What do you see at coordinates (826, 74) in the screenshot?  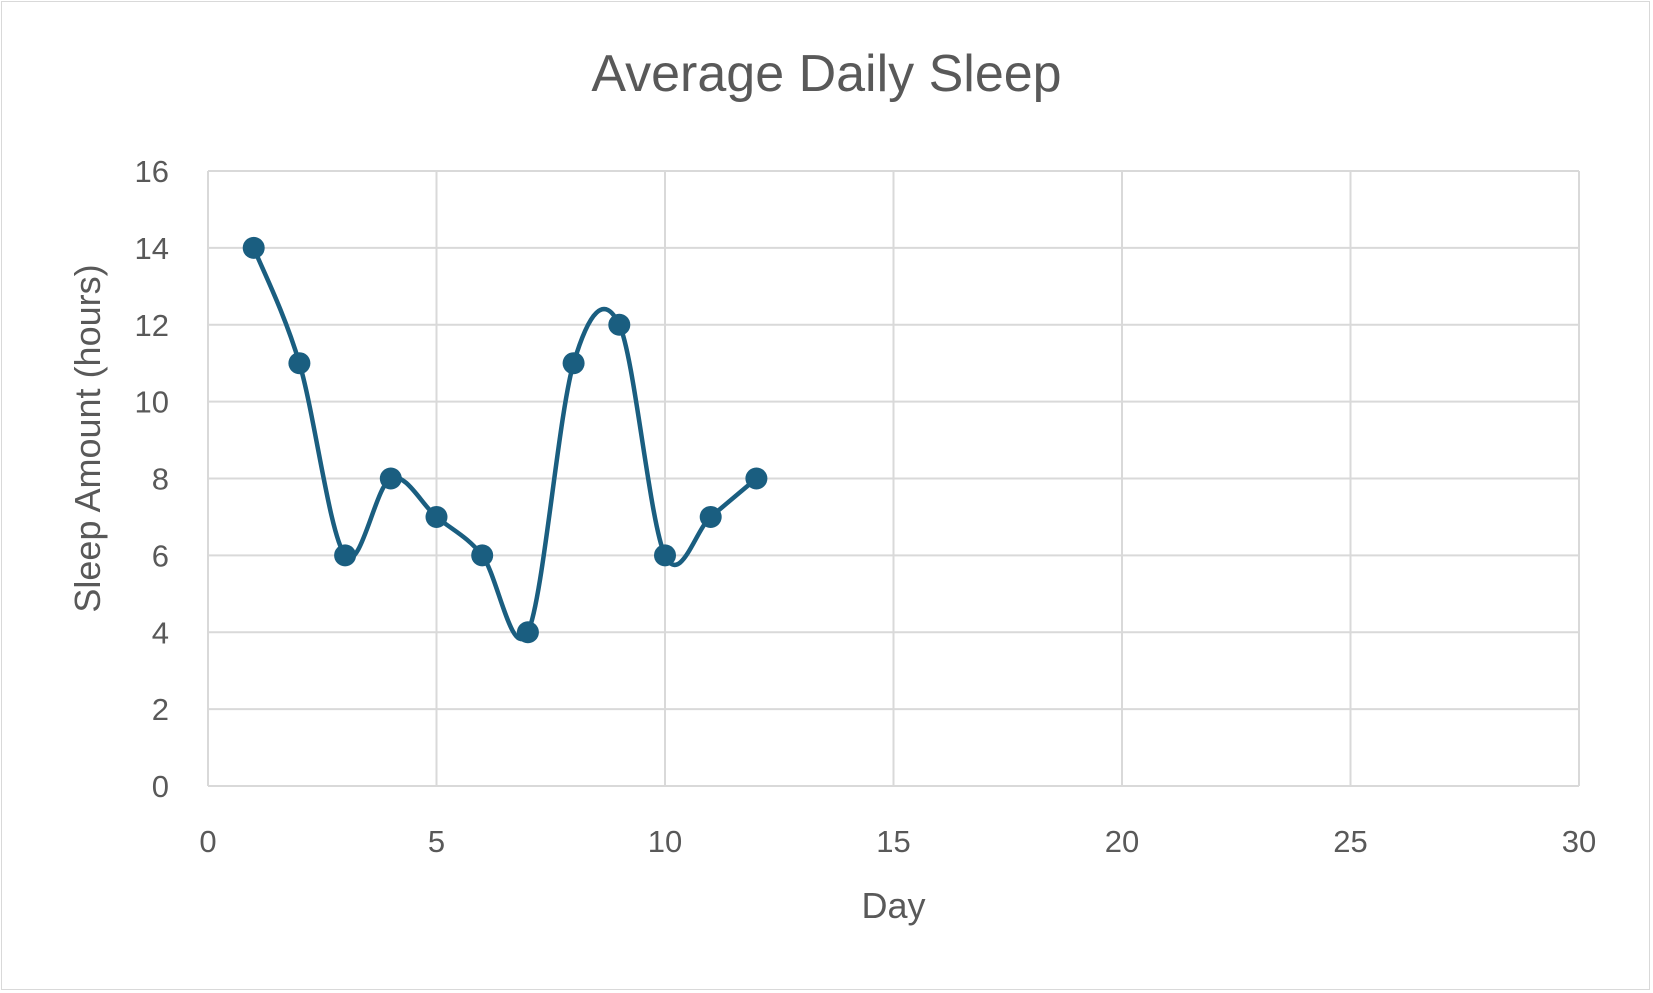 I see `chart-title: Average Daily Sleep` at bounding box center [826, 74].